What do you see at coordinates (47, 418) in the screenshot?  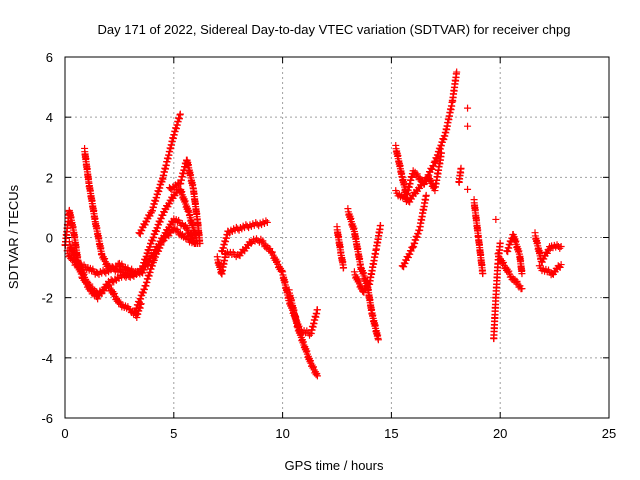 I see `y-tick-label: -6` at bounding box center [47, 418].